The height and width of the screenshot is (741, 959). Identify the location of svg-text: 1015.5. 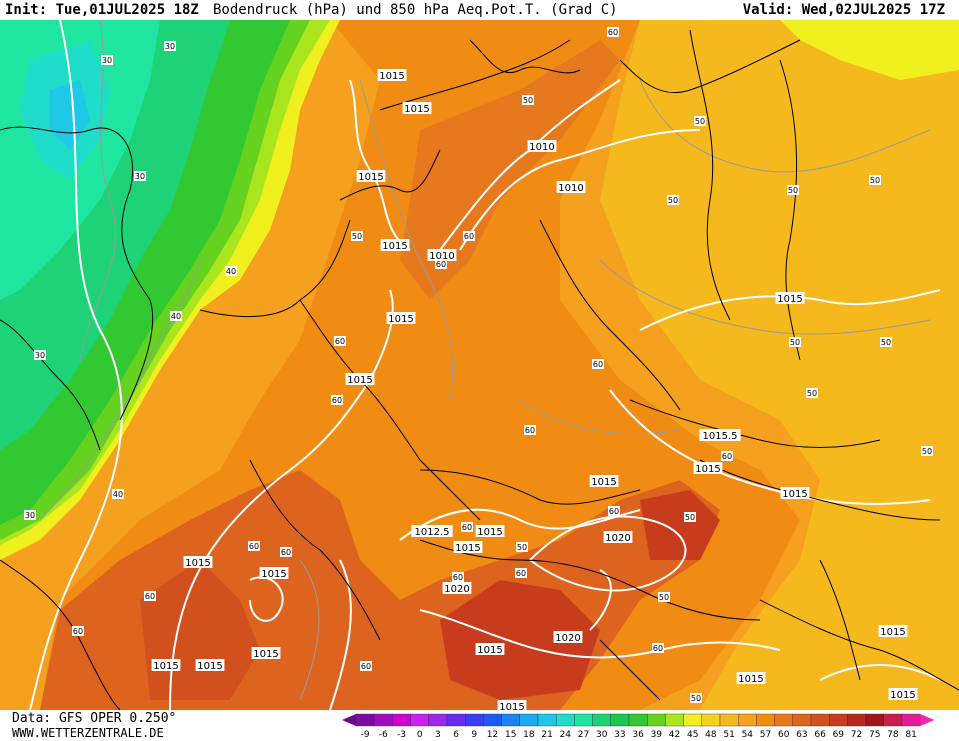
(720, 436).